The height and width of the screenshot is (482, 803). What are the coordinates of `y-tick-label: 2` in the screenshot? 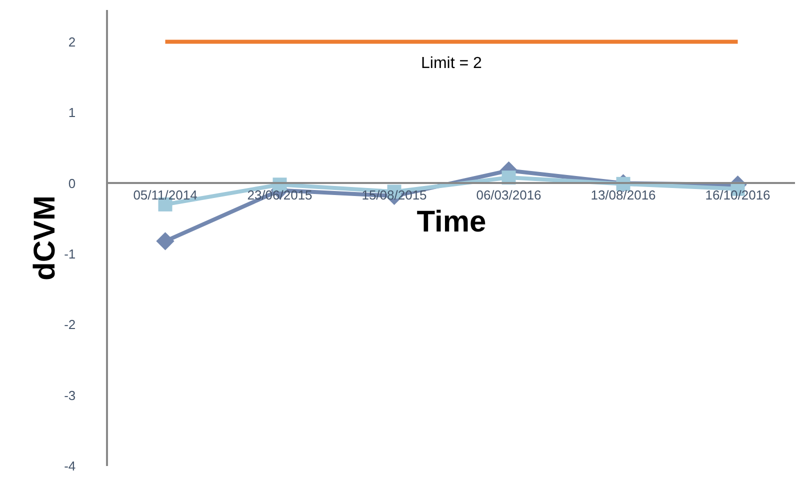 It's located at (72, 42).